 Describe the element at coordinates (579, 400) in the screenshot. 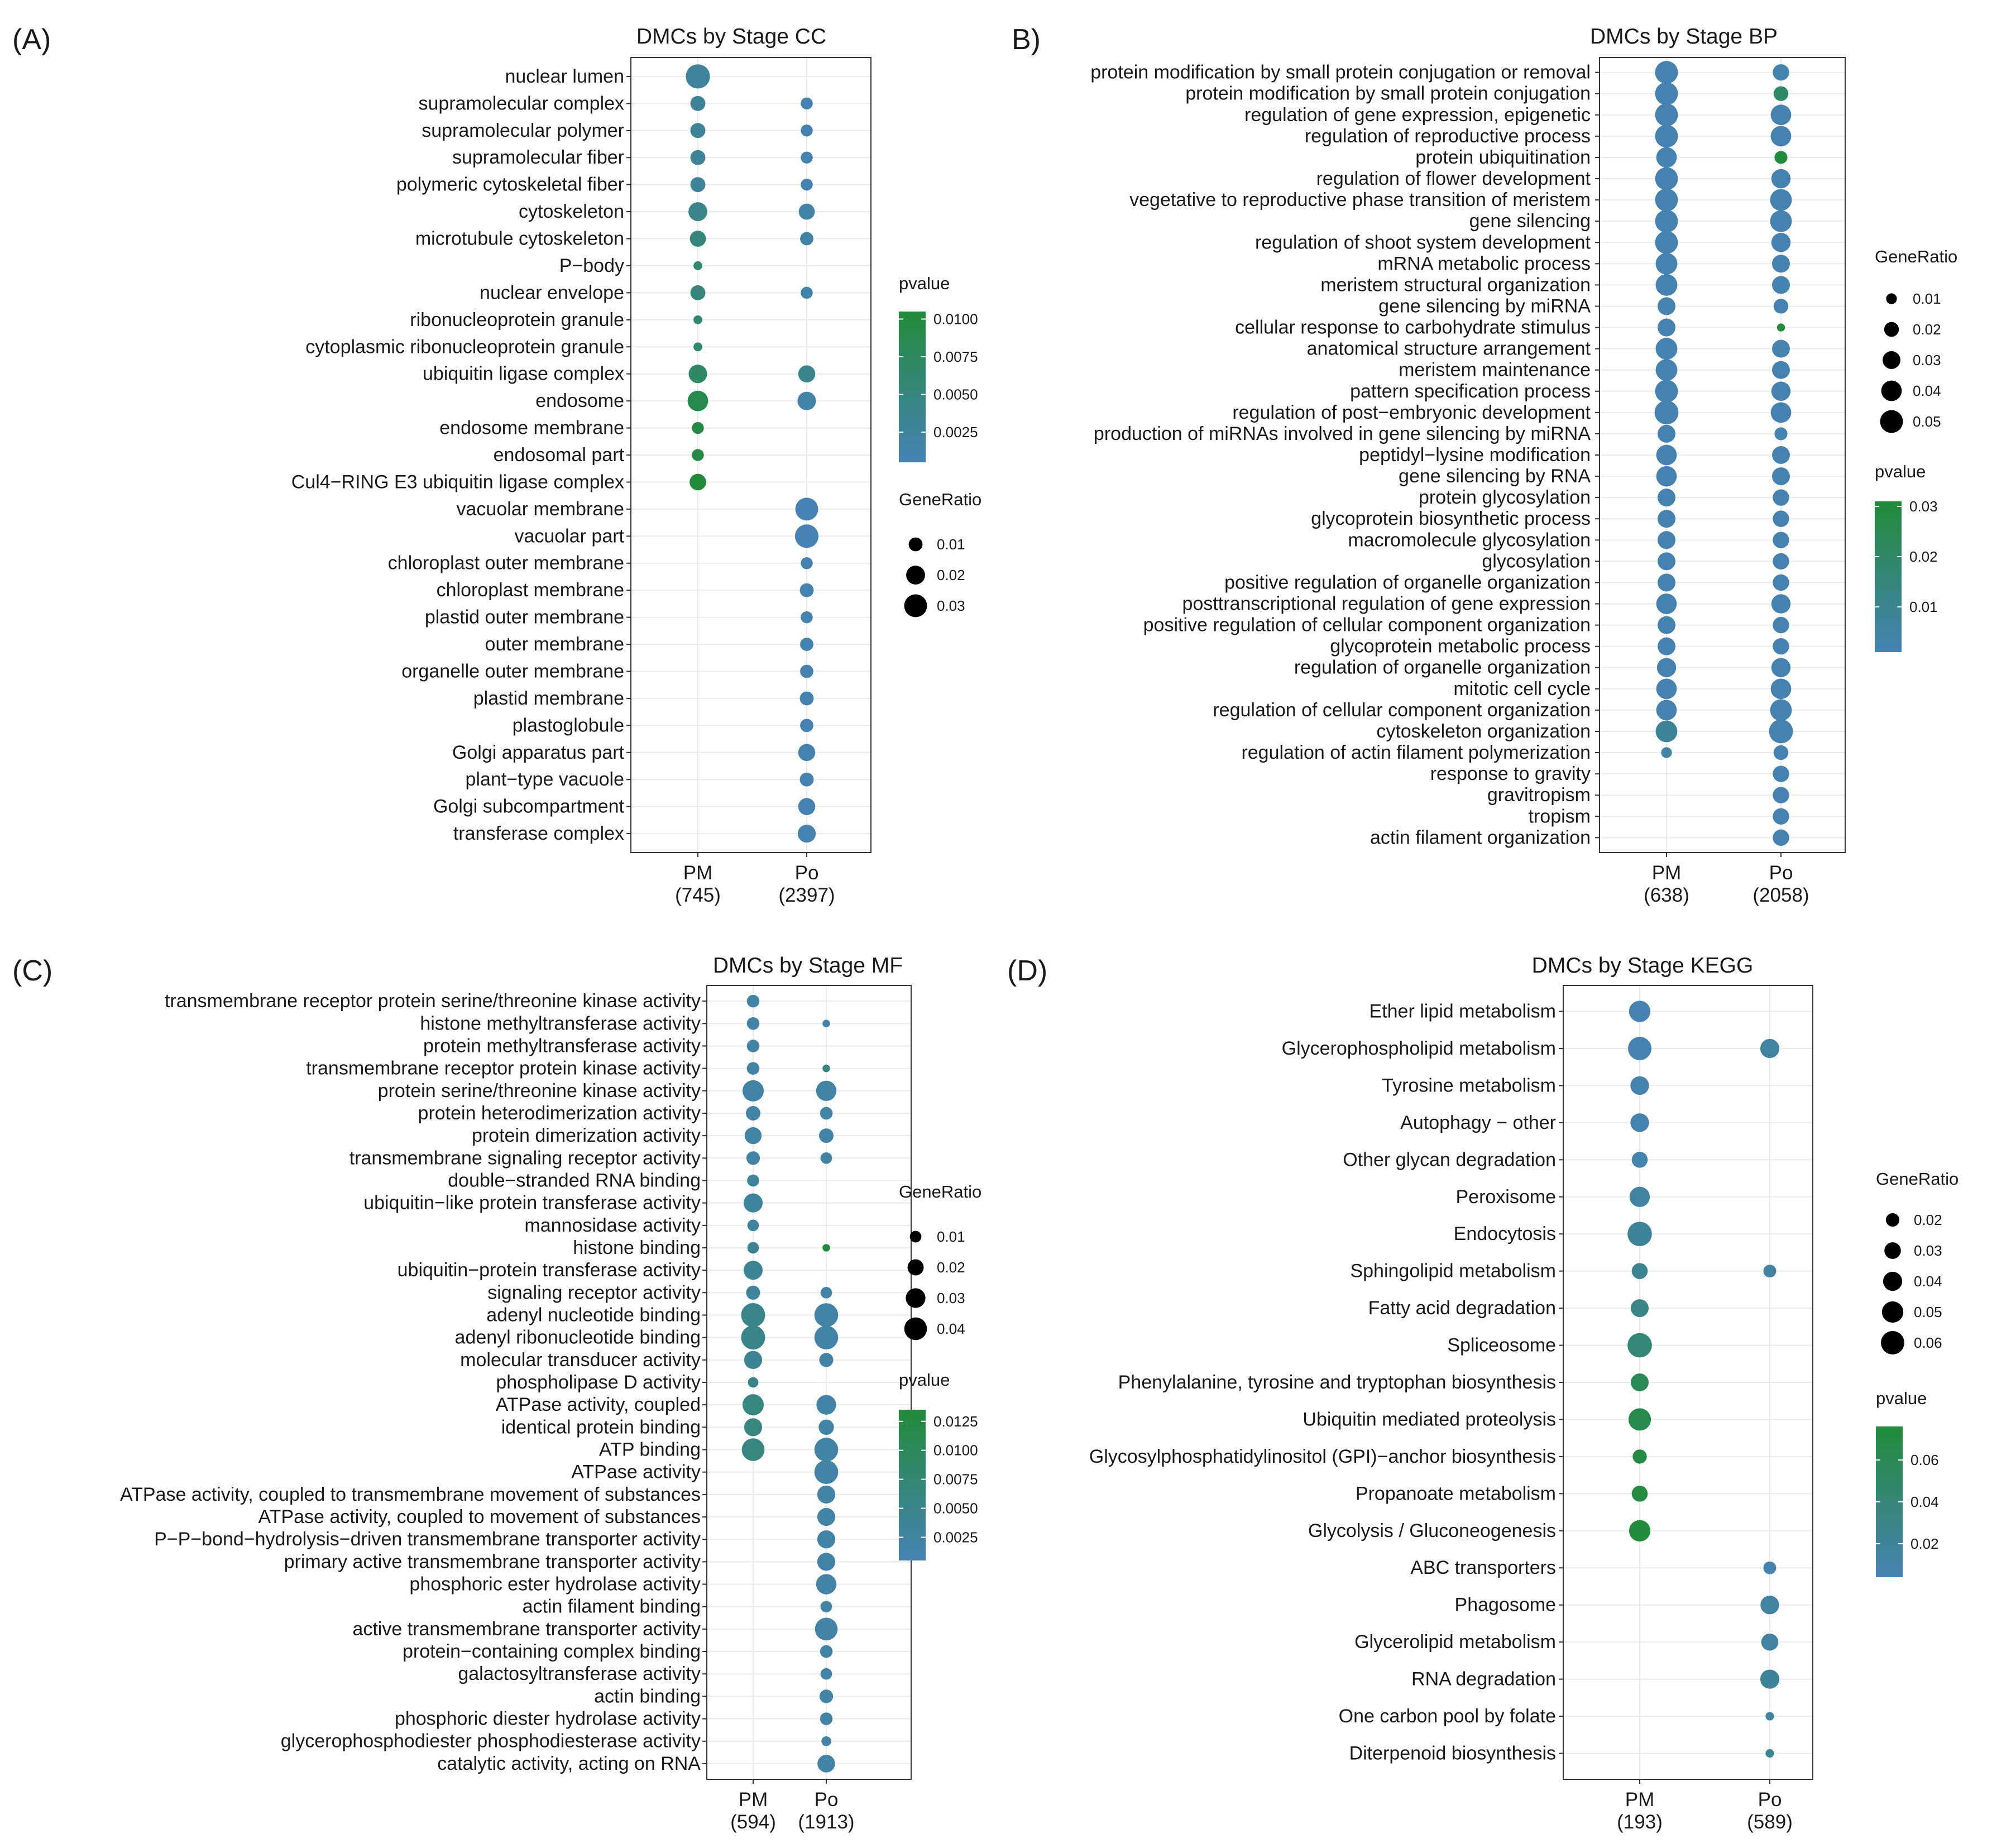

I see `y-tick-label: endosome` at that location.